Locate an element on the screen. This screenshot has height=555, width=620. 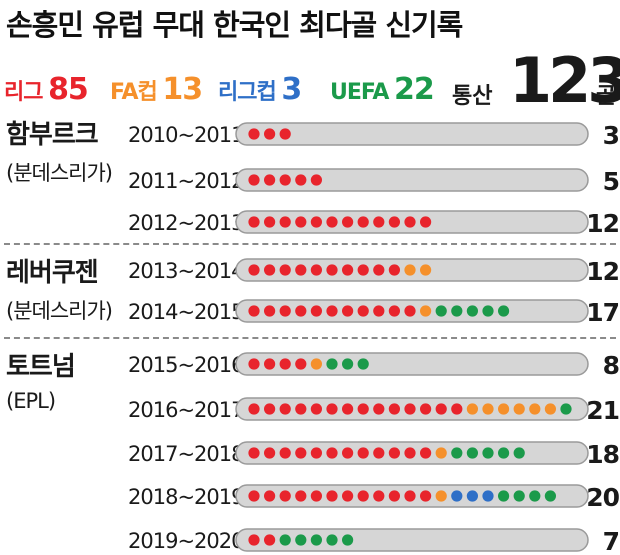
legend-item-fa-cup: FA컵 13 is located at coordinates (156, 89).